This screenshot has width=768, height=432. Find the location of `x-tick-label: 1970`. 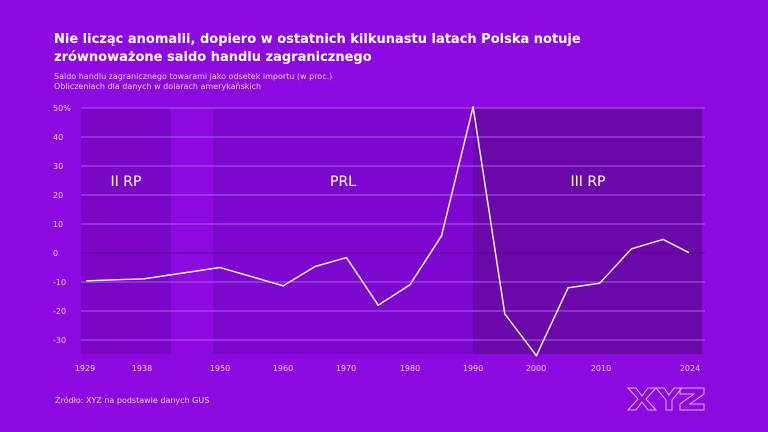

x-tick-label: 1970 is located at coordinates (346, 368).